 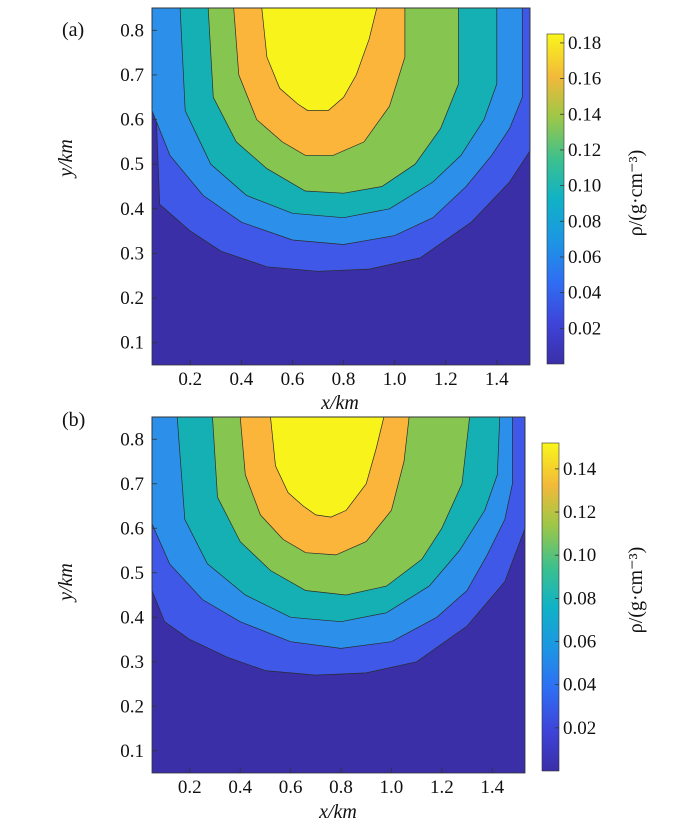 I want to click on colorbar-tick-label: 0.16, so click(x=584, y=79).